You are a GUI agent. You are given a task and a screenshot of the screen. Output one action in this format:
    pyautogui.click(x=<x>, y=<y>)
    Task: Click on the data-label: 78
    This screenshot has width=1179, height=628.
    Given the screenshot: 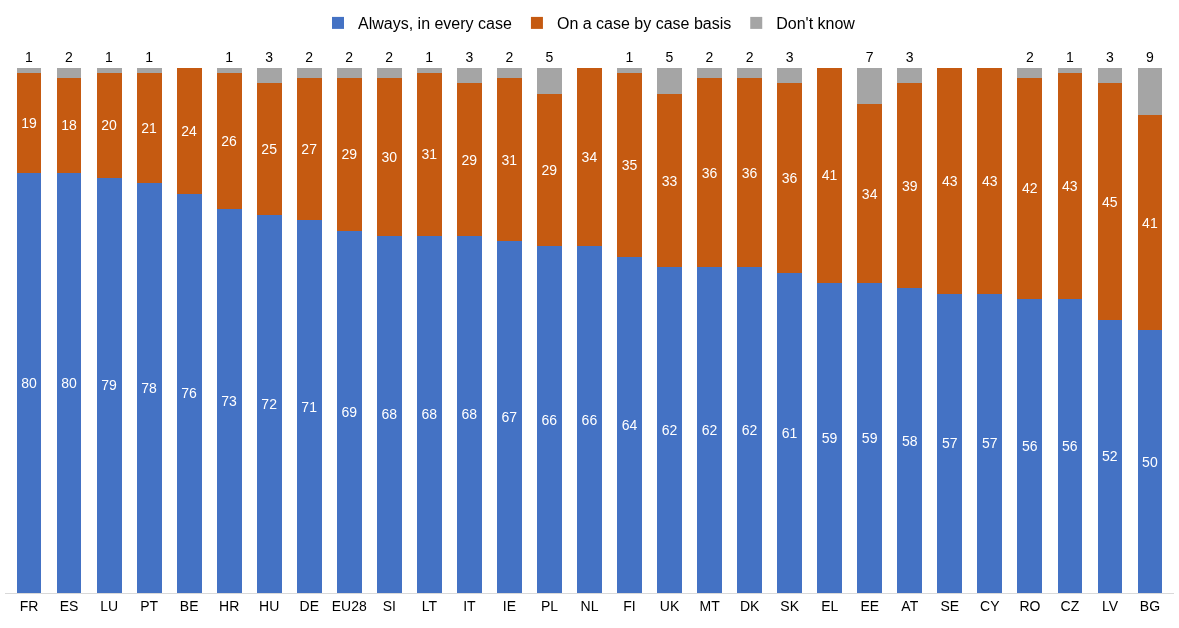 What is the action you would take?
    pyautogui.click(x=149, y=388)
    